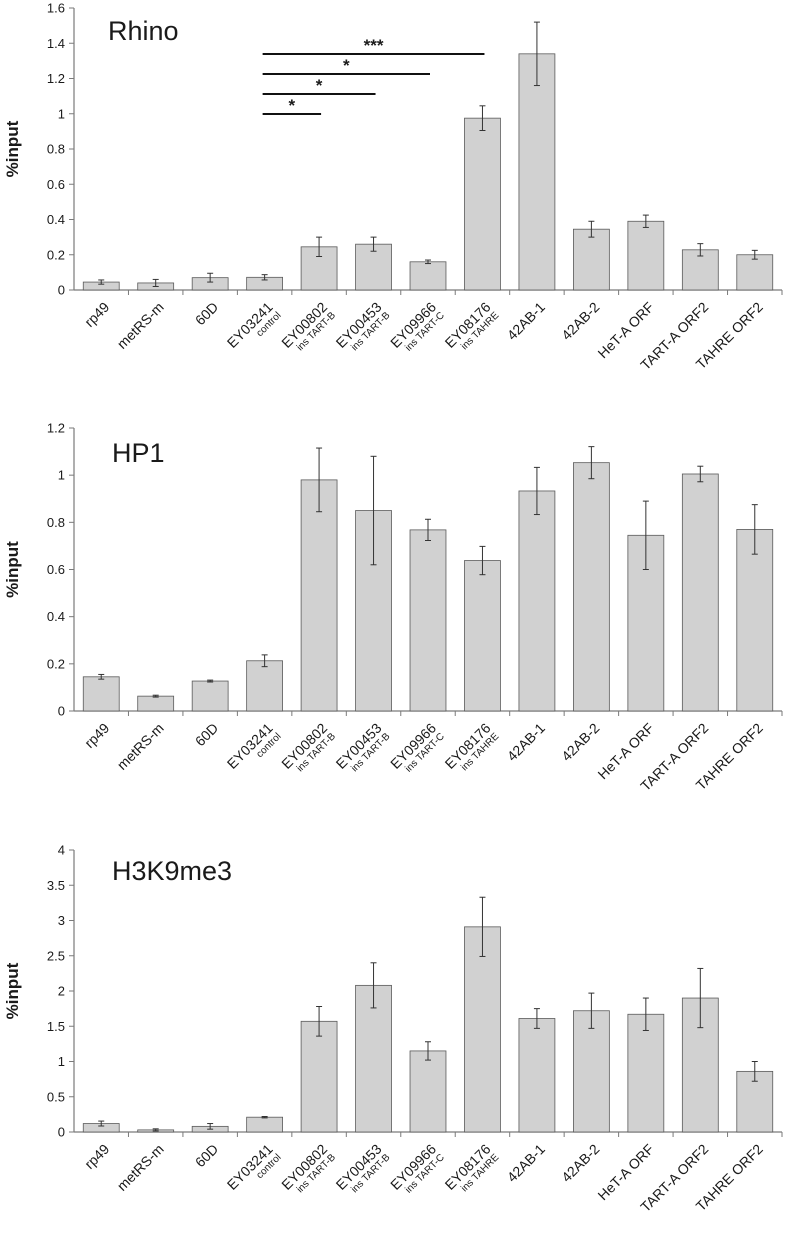  I want to click on y-tick-label: 3, so click(61, 920).